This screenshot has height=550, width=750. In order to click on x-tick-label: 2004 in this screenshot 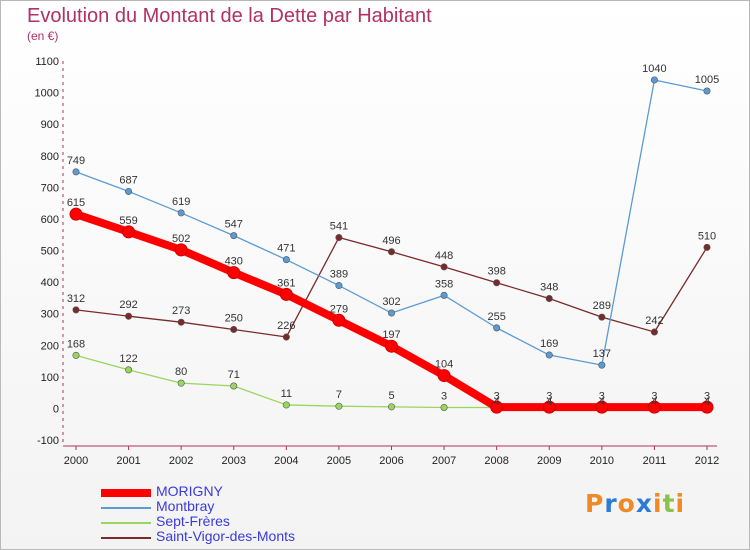, I will do `click(286, 461)`.